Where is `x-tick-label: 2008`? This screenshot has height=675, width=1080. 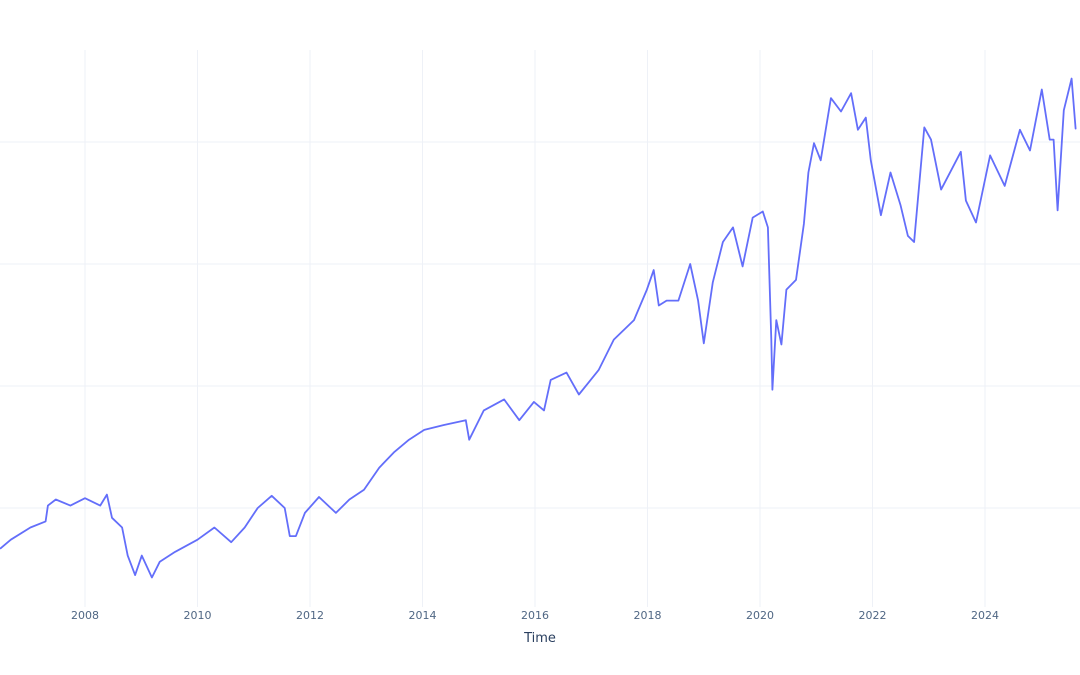 x-tick-label: 2008 is located at coordinates (85, 615).